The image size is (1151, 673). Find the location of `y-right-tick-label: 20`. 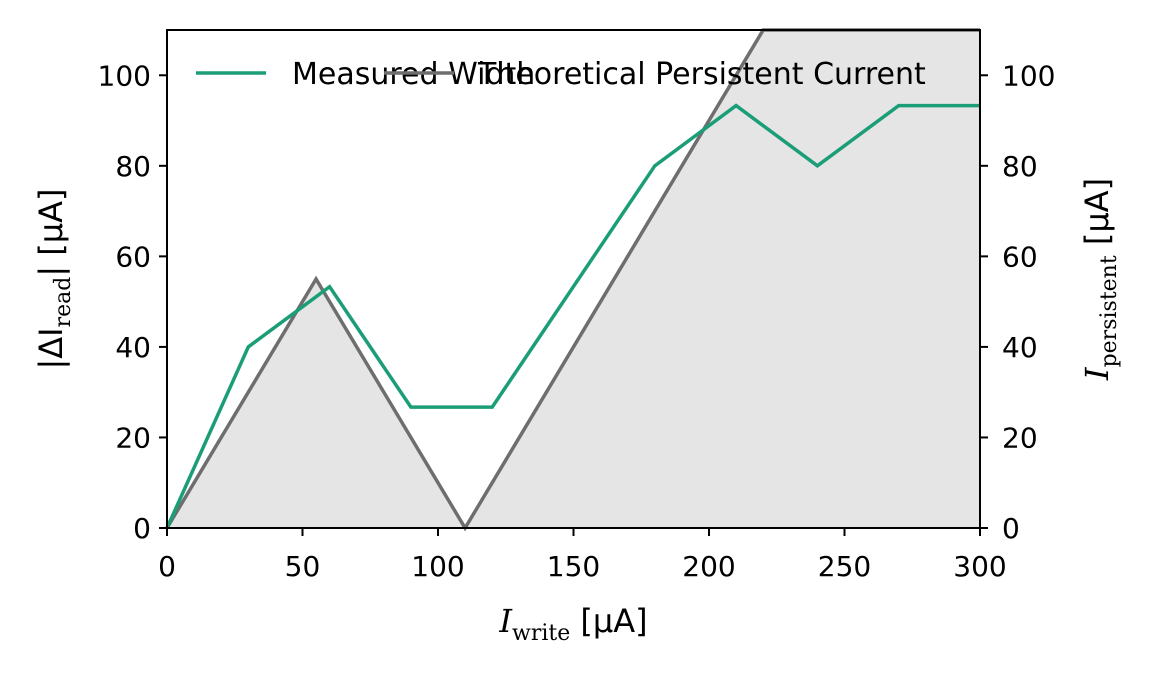

y-right-tick-label: 20 is located at coordinates (1020, 437).